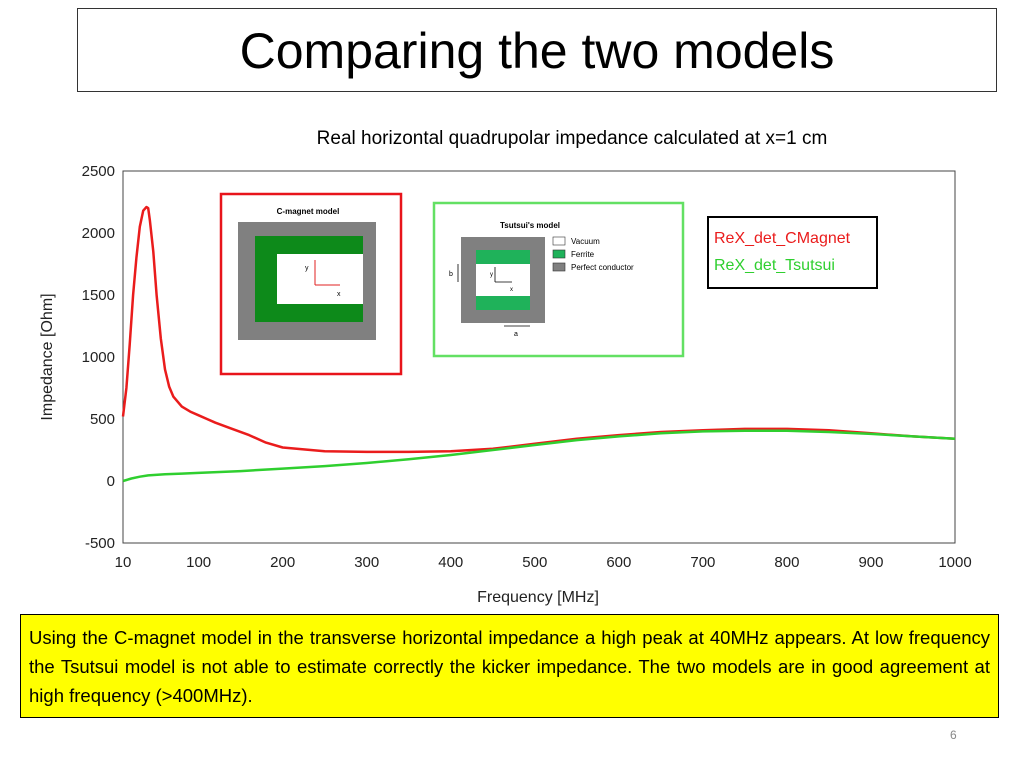 The height and width of the screenshot is (768, 1024). What do you see at coordinates (559, 267) in the screenshot?
I see `tsutsui-legend-conductor-swatch` at bounding box center [559, 267].